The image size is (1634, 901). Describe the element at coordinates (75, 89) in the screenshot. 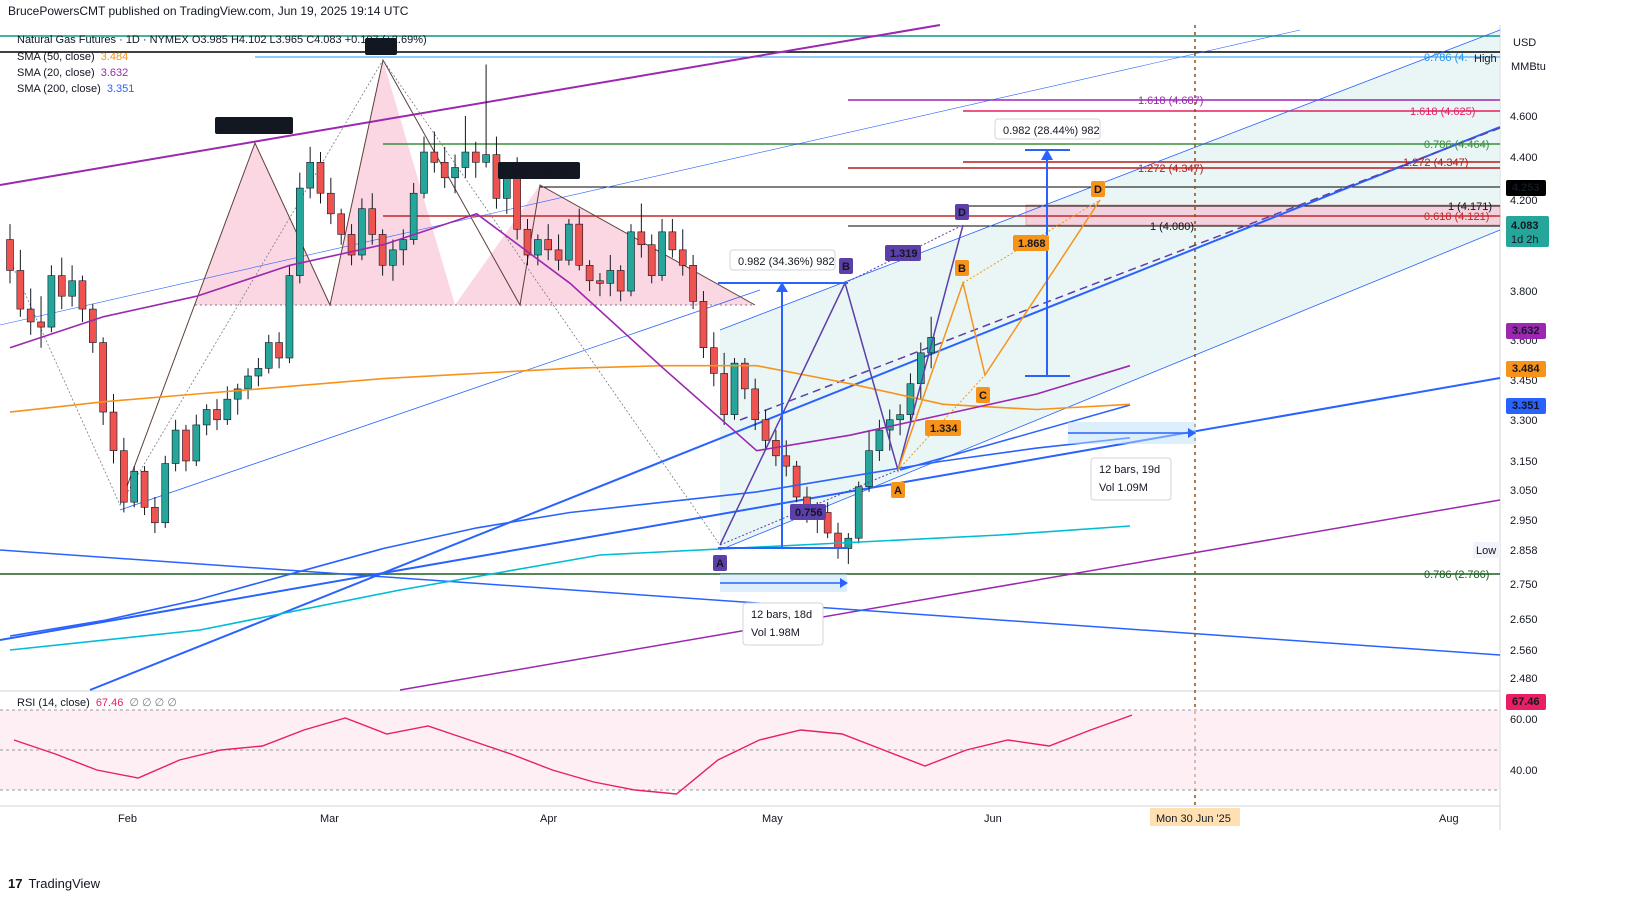

I see `sma200-legend: SMA (200, close) 3.351` at that location.